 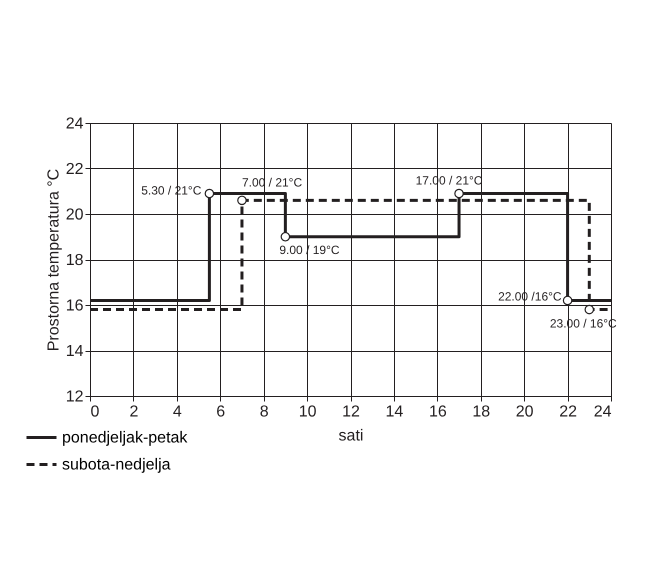 What do you see at coordinates (525, 412) in the screenshot?
I see `x-tick-label: 20` at bounding box center [525, 412].